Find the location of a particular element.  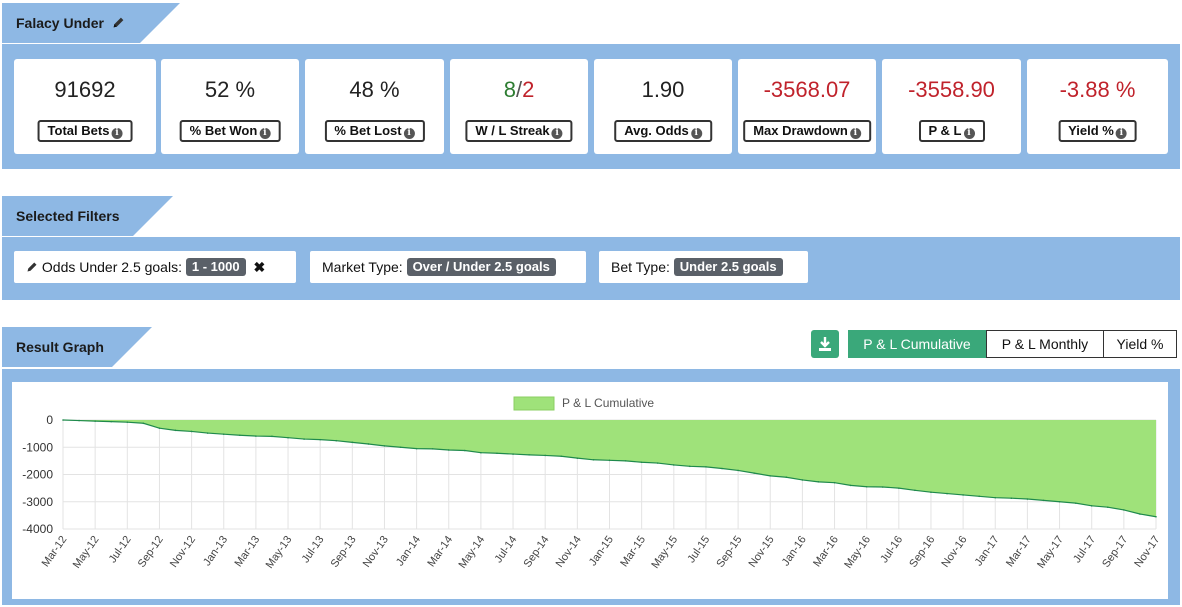

stat-label: % Bet Won i is located at coordinates (230, 131).